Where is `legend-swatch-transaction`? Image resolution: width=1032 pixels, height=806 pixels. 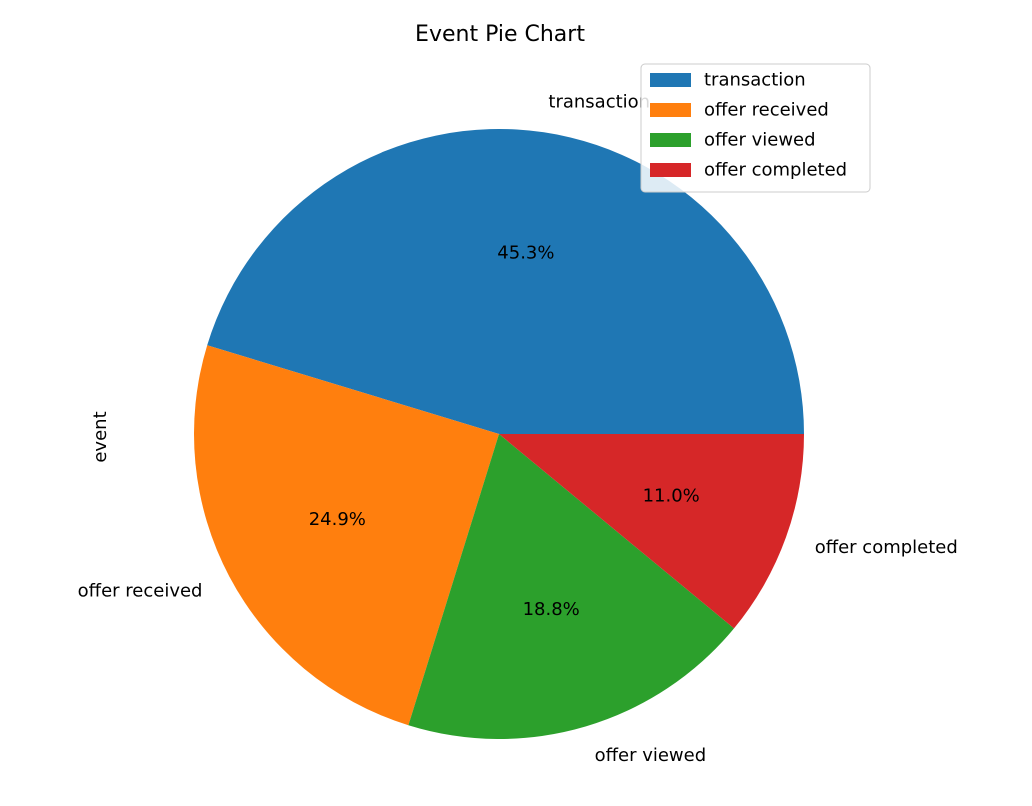
legend-swatch-transaction is located at coordinates (670, 80).